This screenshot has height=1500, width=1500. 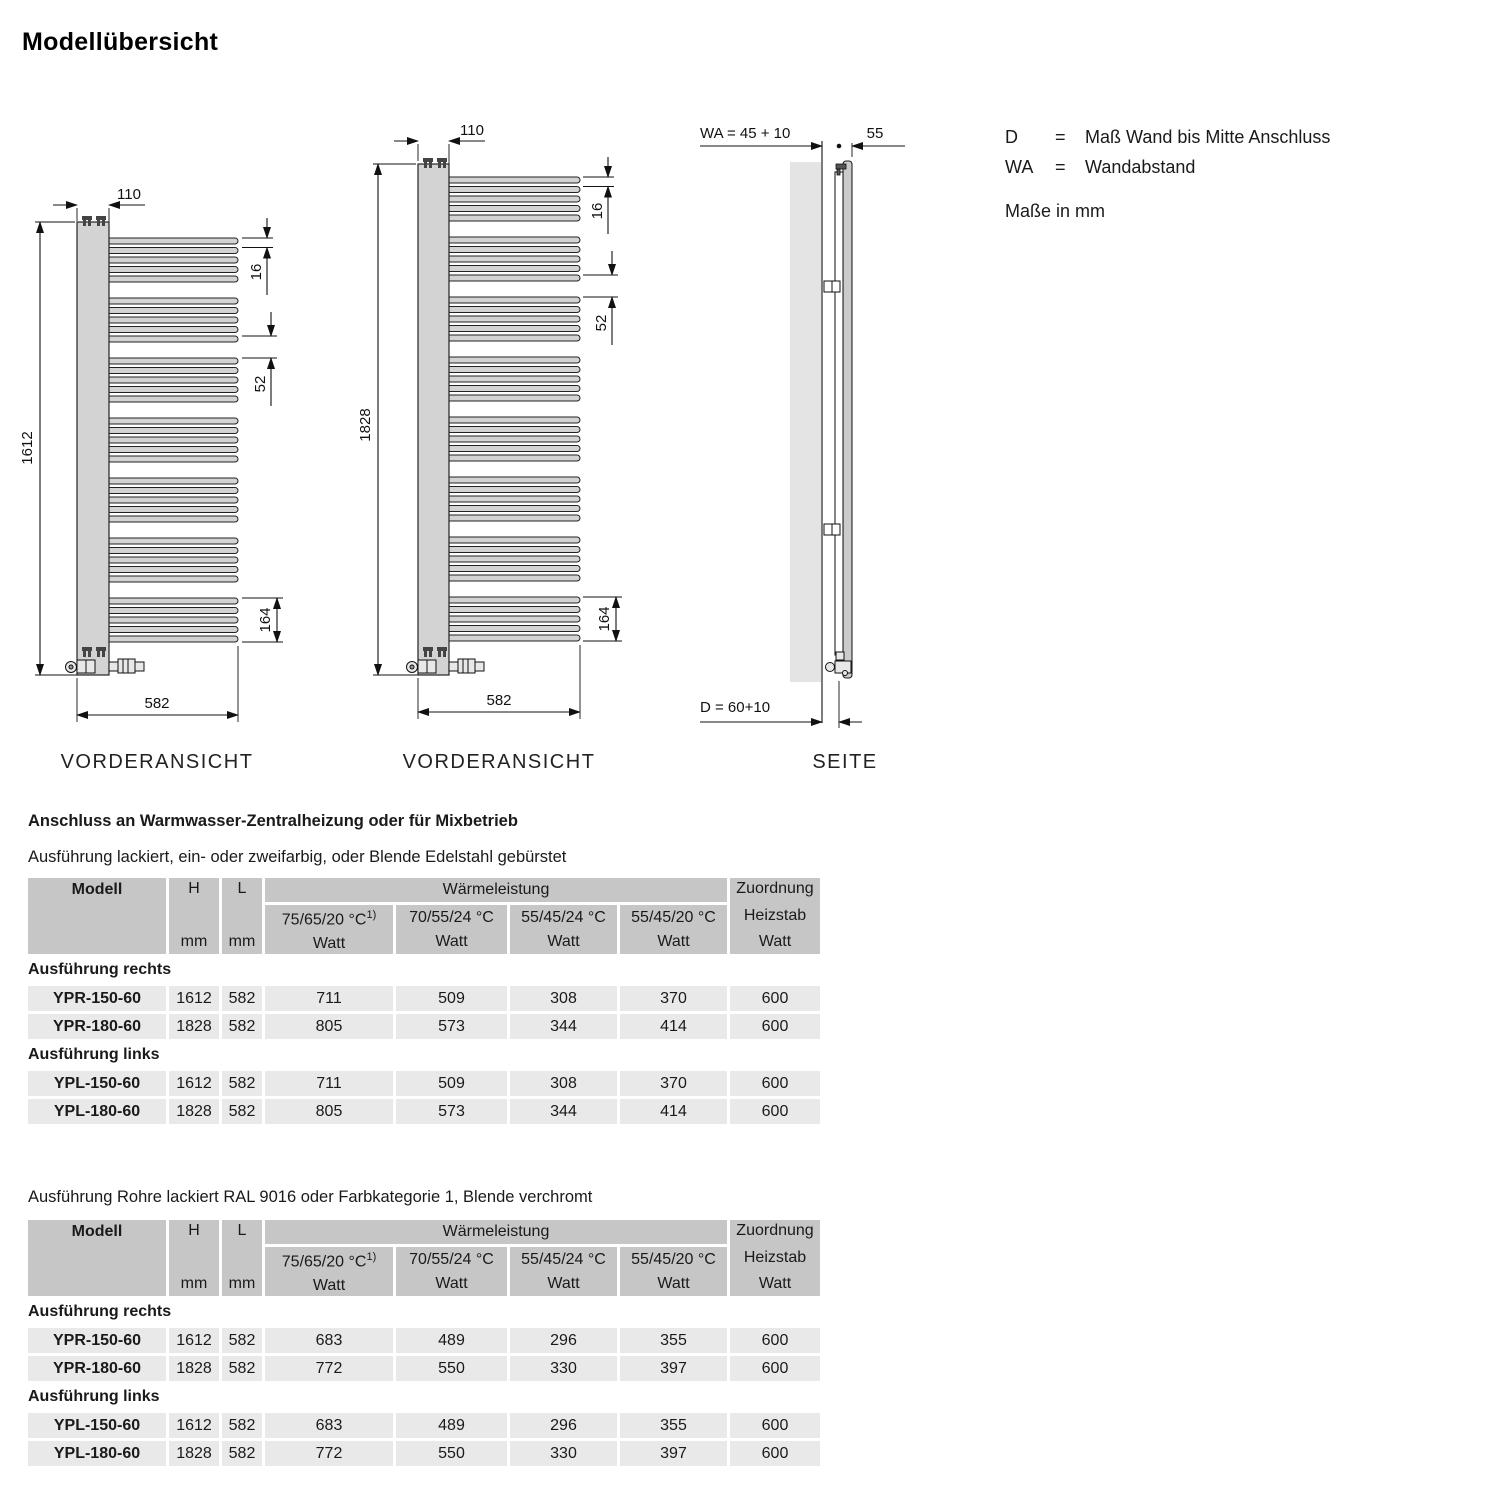 What do you see at coordinates (365, 424) in the screenshot?
I see `dimension-label: 1828` at bounding box center [365, 424].